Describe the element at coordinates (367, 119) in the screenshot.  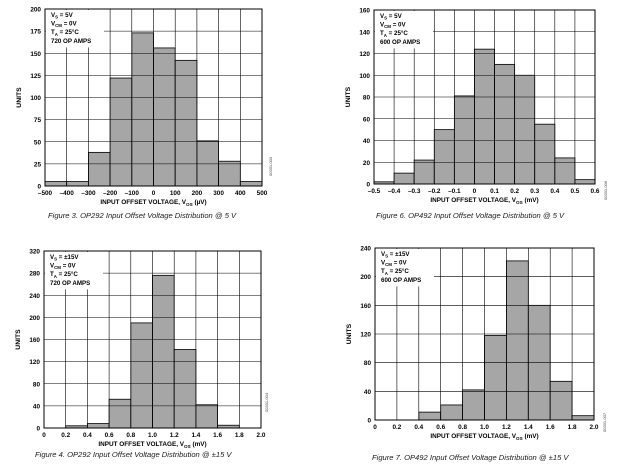
I see `y-tick-label: 60` at that location.